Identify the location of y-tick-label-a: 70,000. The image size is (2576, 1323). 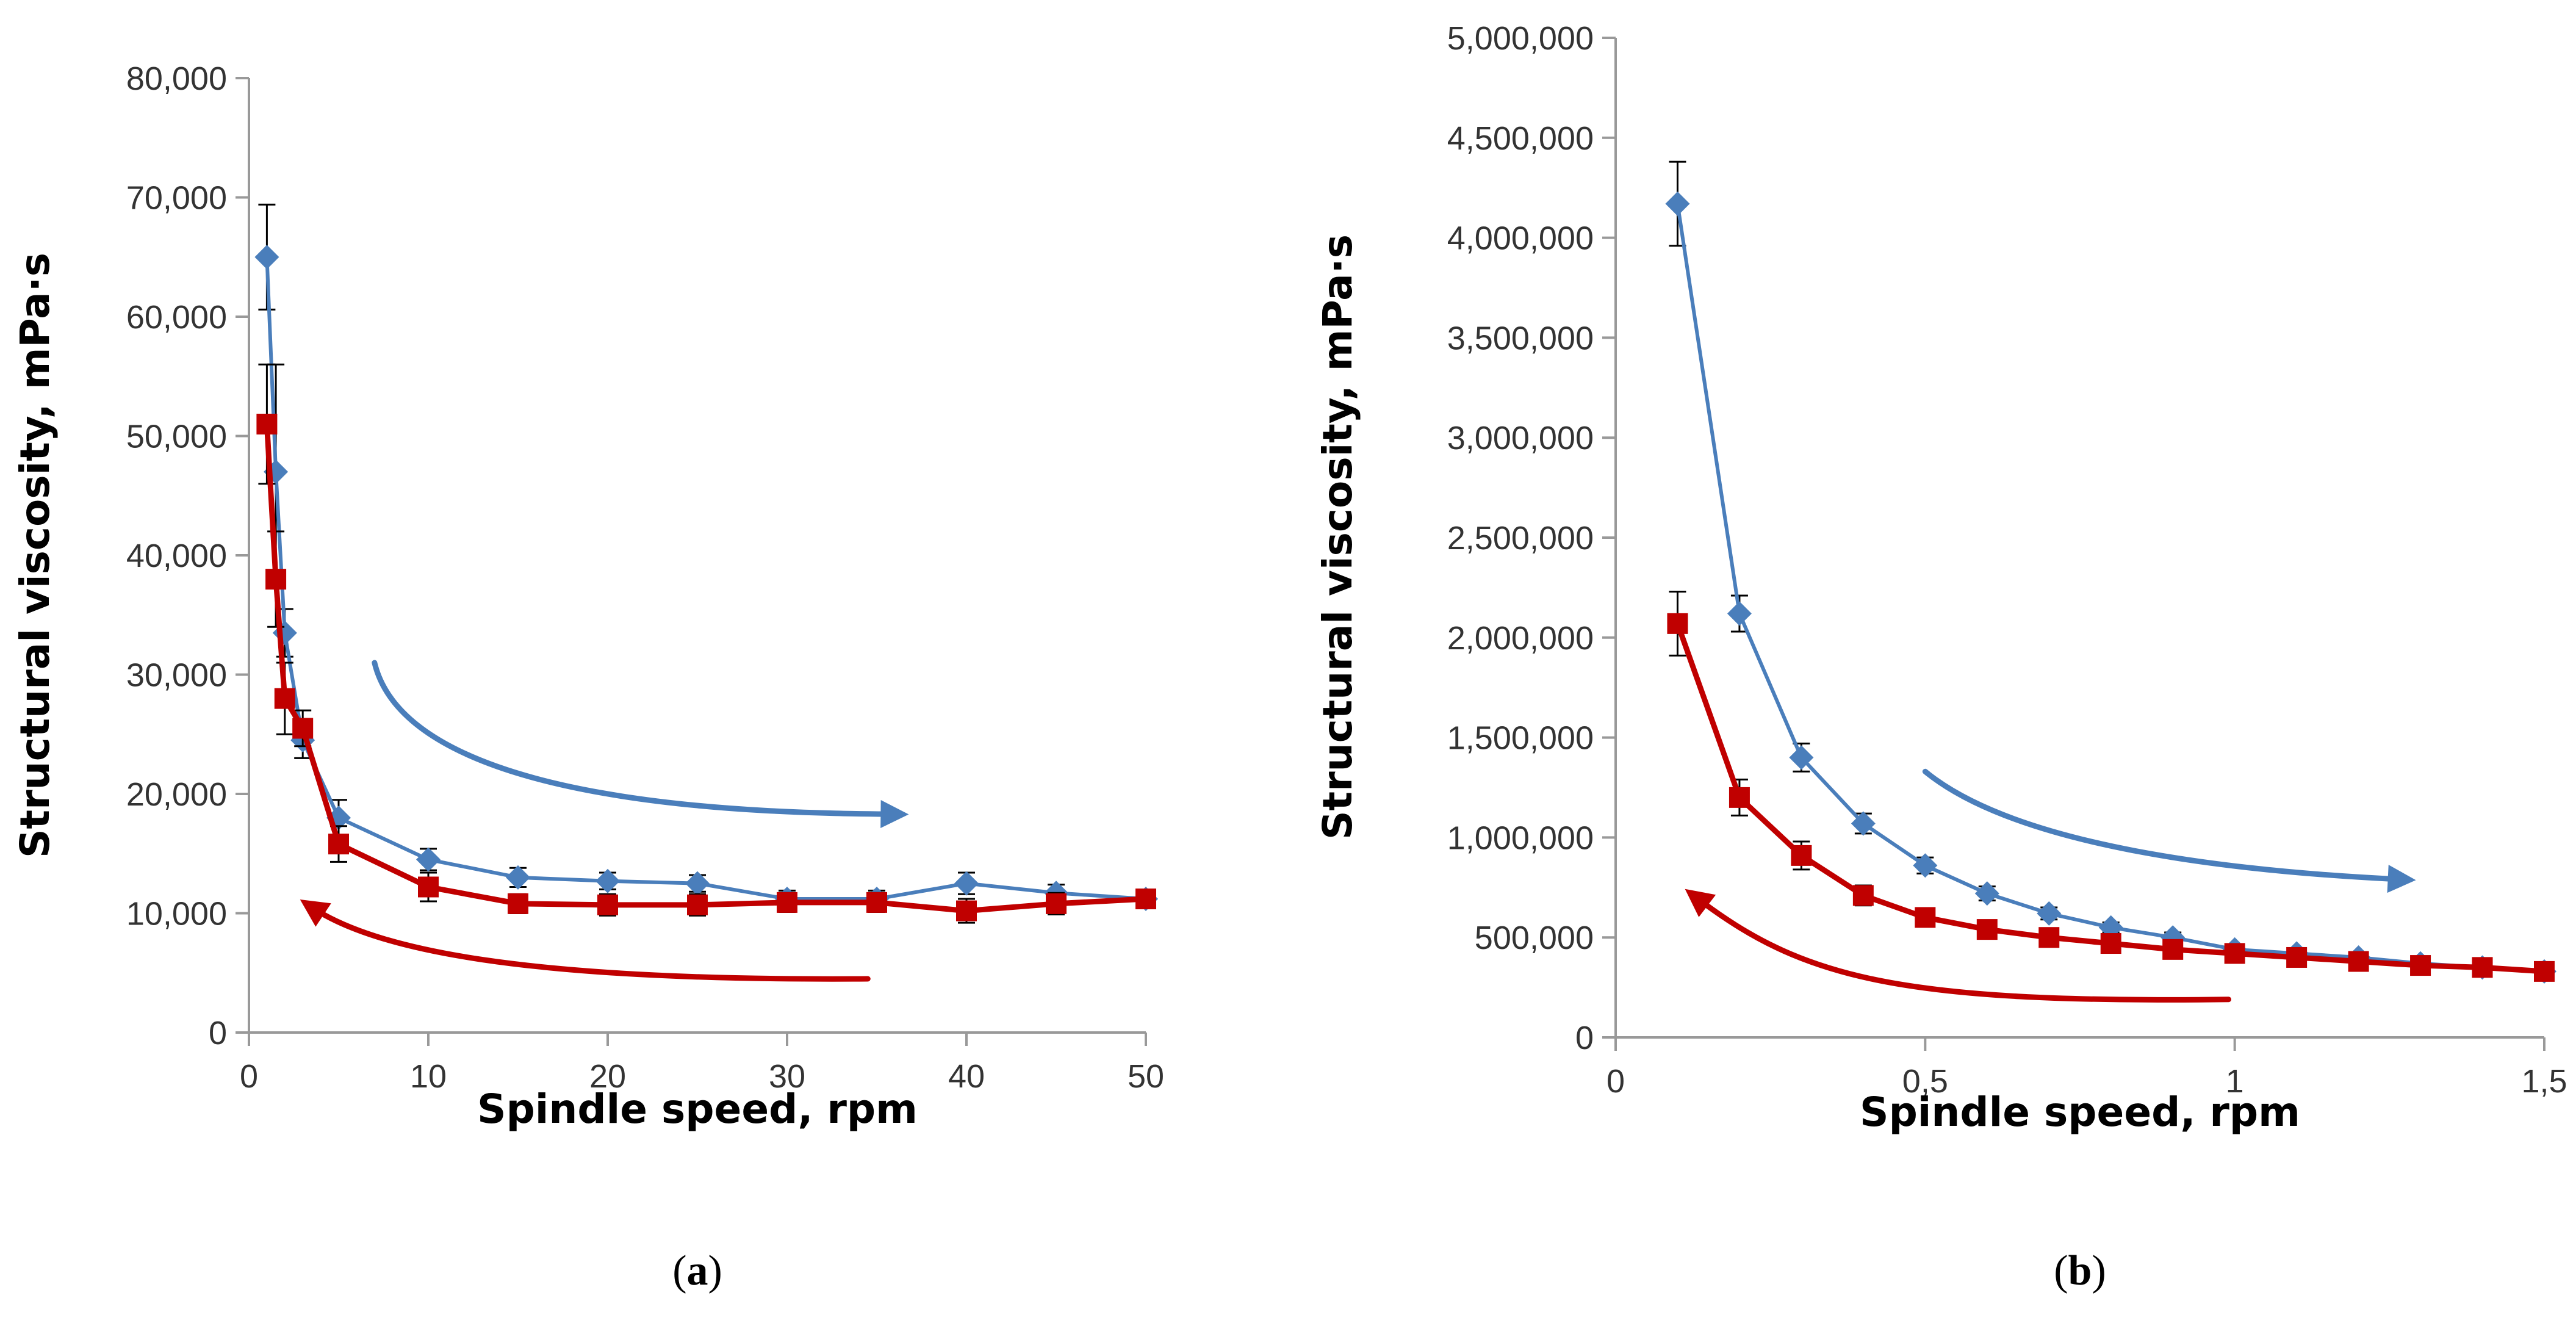
(176, 198).